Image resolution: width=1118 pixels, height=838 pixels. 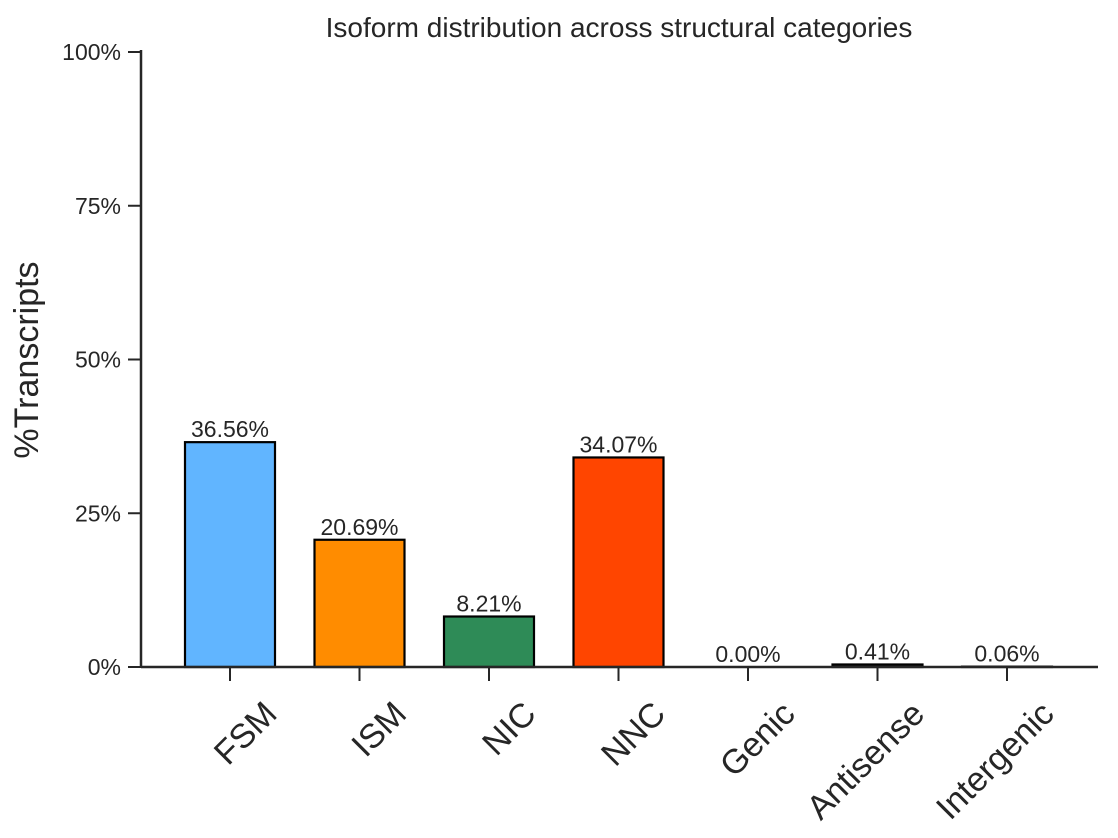 I want to click on x-tick-label-nic: NIC, so click(x=509, y=729).